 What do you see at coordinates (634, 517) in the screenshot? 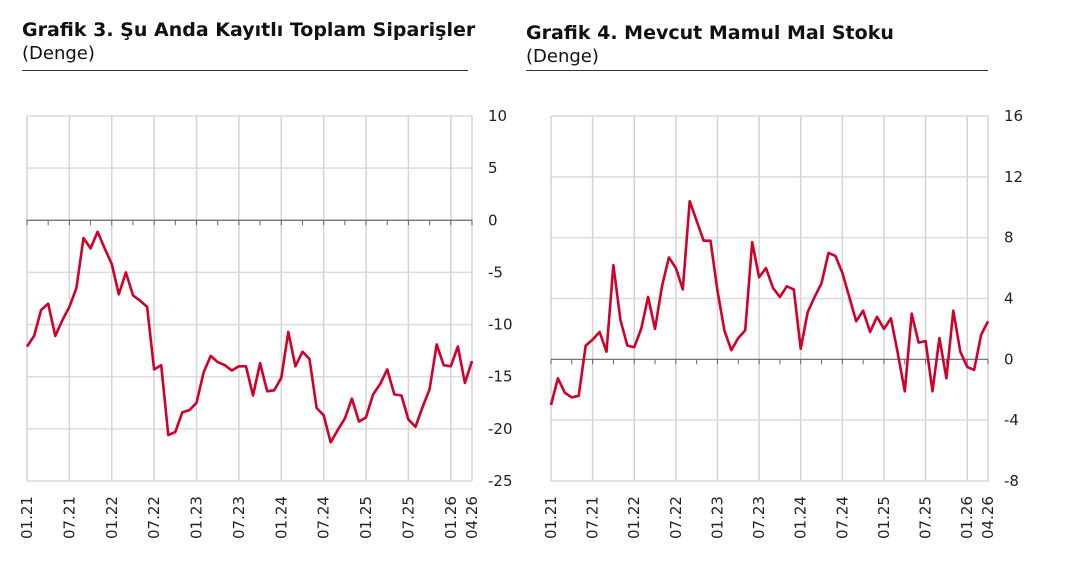
I see `chart4-xtick-label: 01.22` at bounding box center [634, 517].